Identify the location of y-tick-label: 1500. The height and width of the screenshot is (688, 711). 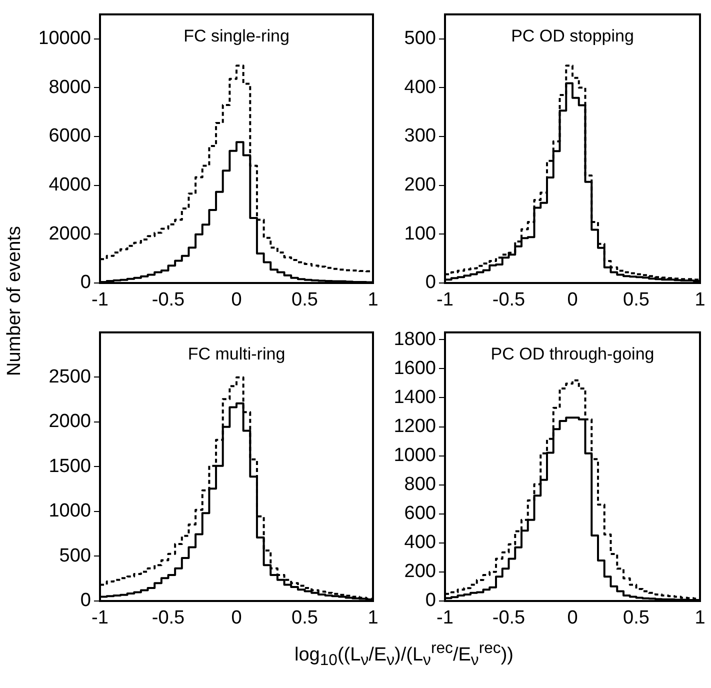
(69, 466).